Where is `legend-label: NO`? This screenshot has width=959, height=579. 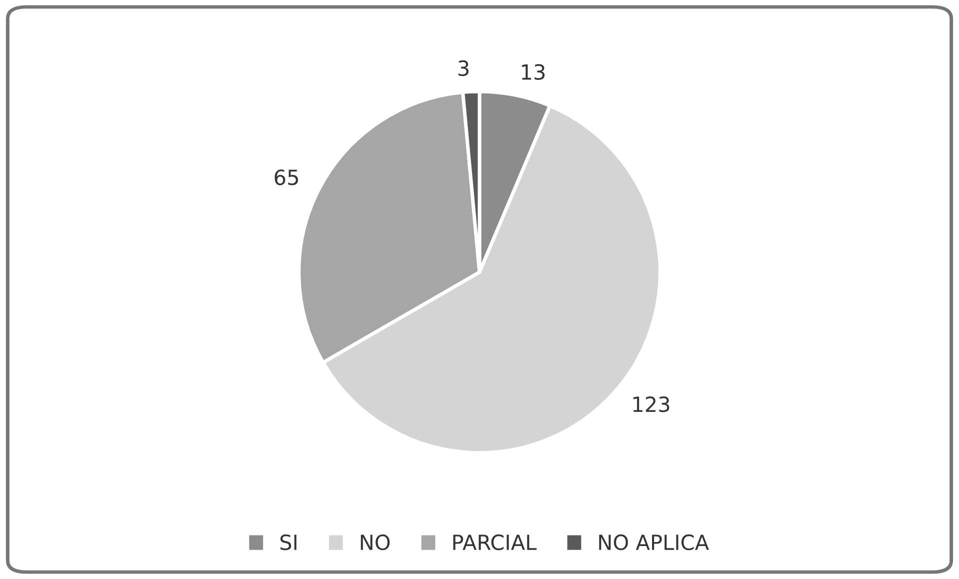
legend-label: NO is located at coordinates (375, 542).